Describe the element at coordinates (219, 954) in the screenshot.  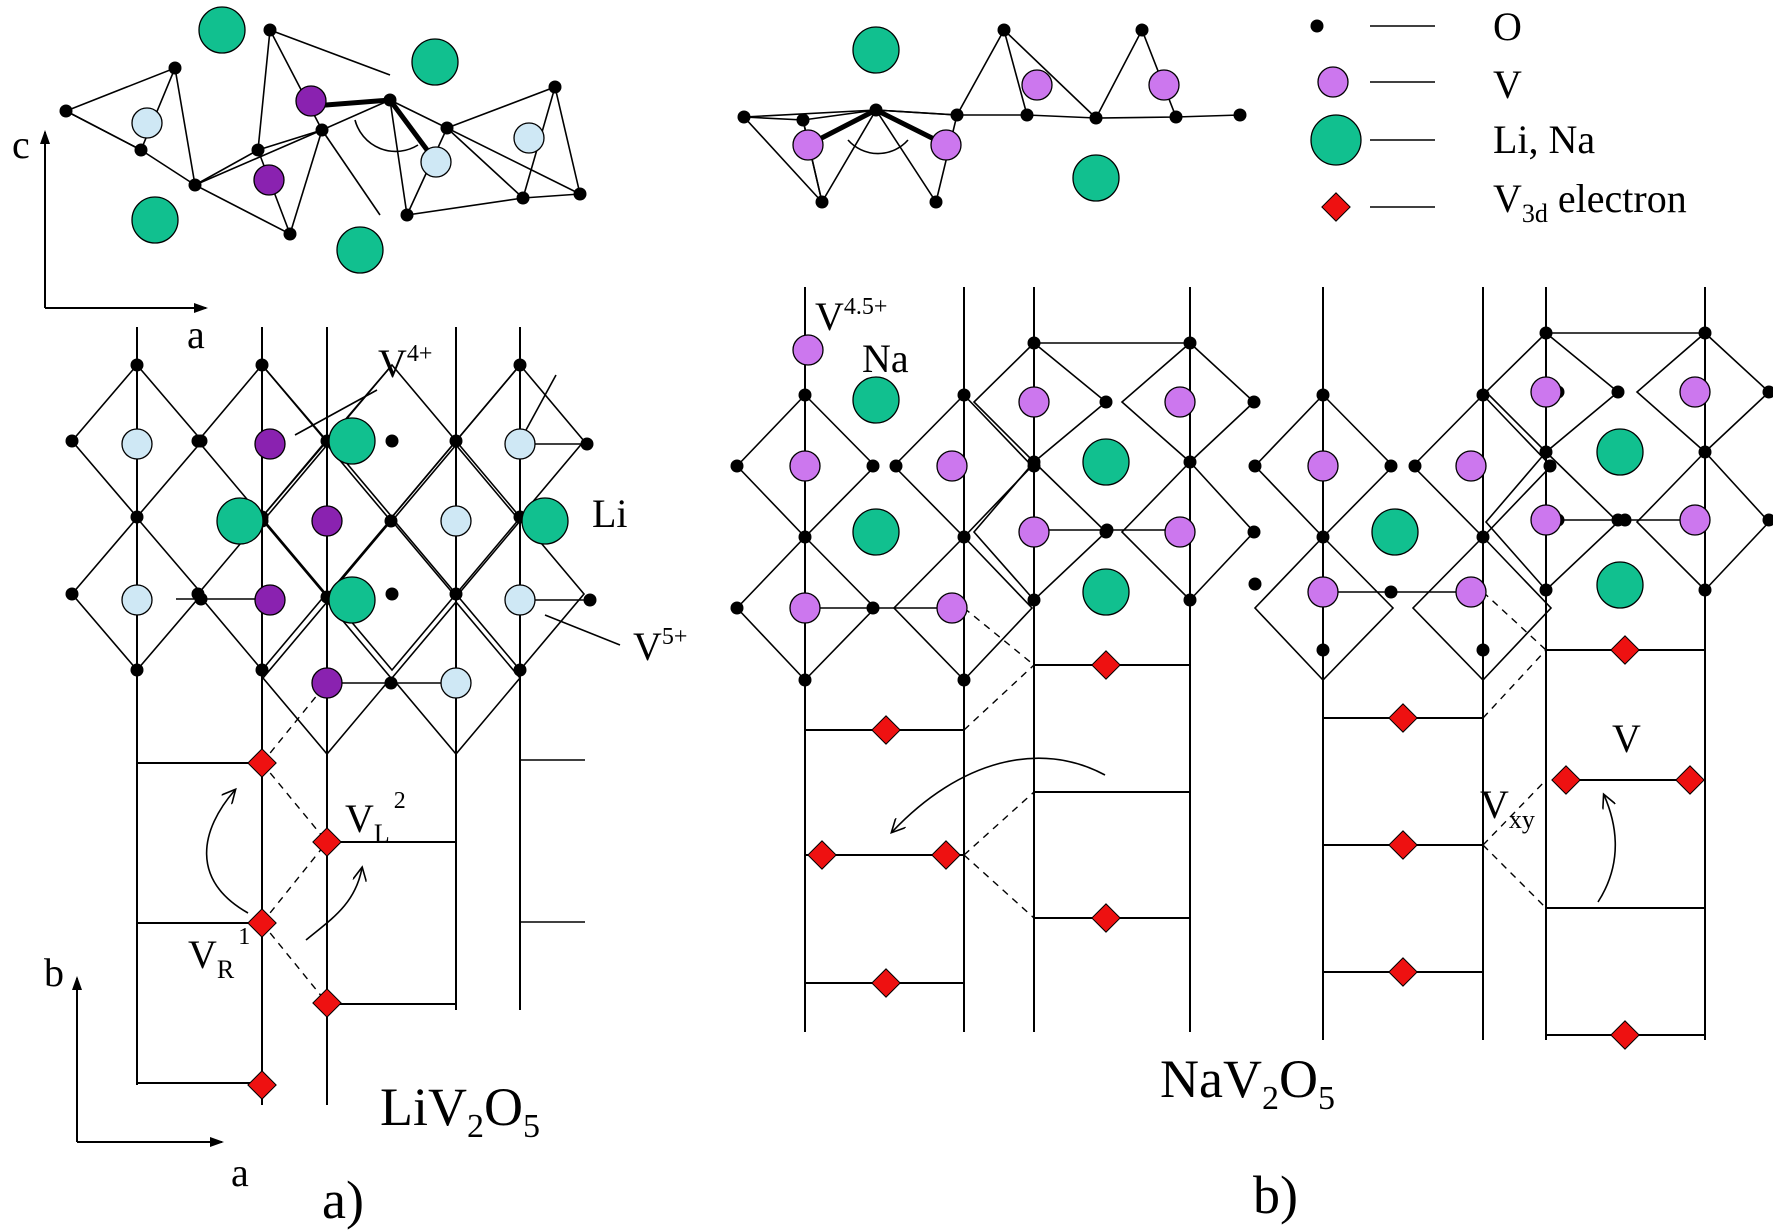
I see `label-vr1: VR1` at that location.